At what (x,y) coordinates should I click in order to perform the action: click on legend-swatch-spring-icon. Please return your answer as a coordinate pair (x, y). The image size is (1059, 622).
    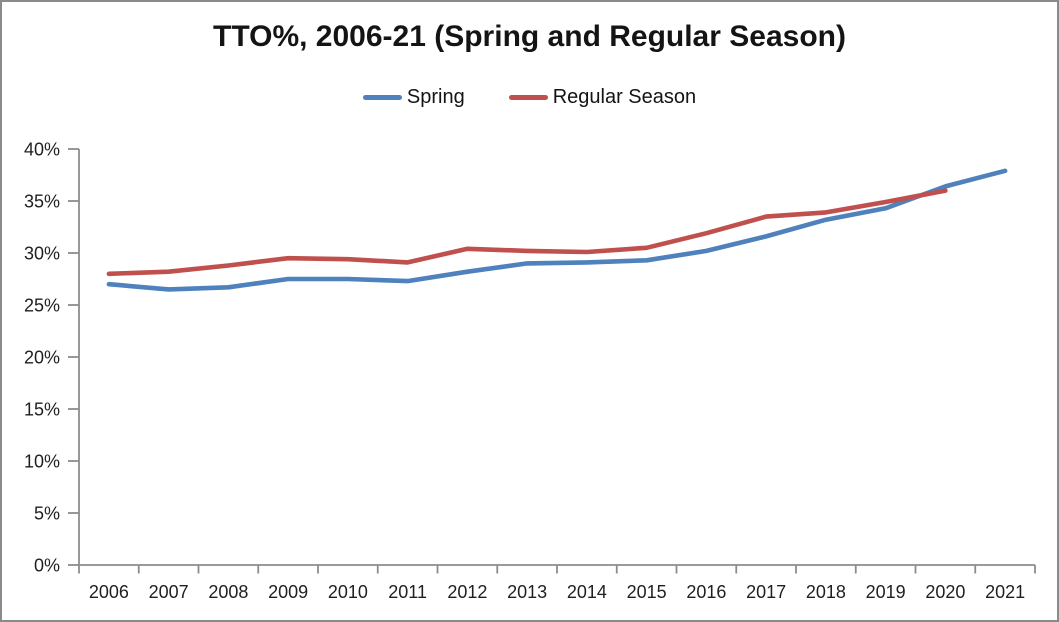
    Looking at the image, I should click on (382, 97).